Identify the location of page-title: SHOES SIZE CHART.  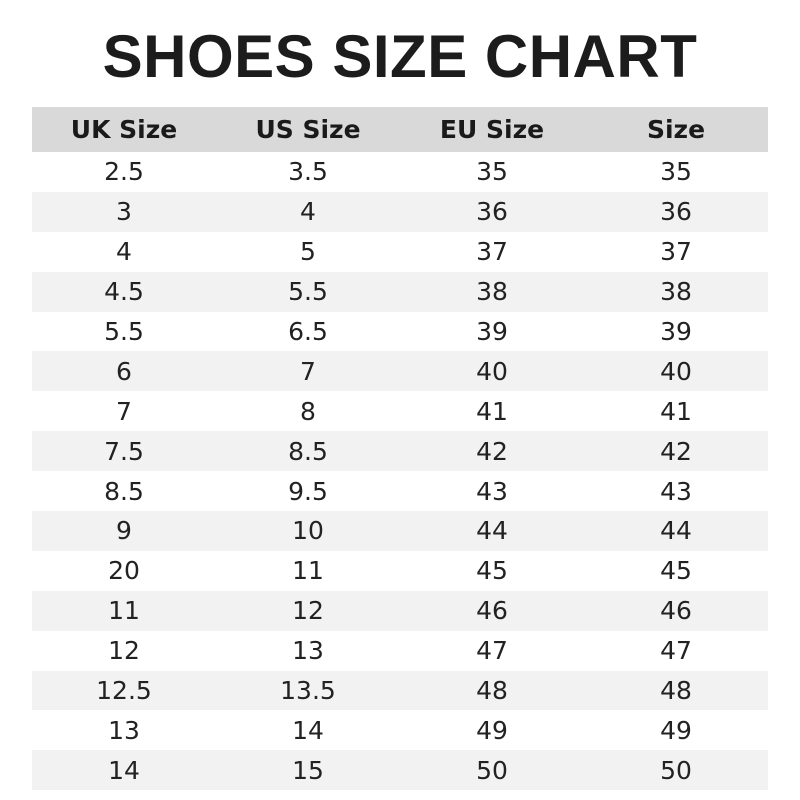
(400, 56).